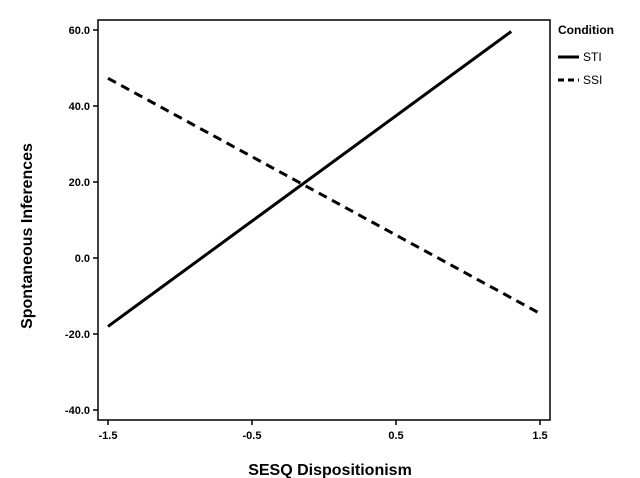  Describe the element at coordinates (79, 107) in the screenshot. I see `y-tick-label: 40.0` at that location.